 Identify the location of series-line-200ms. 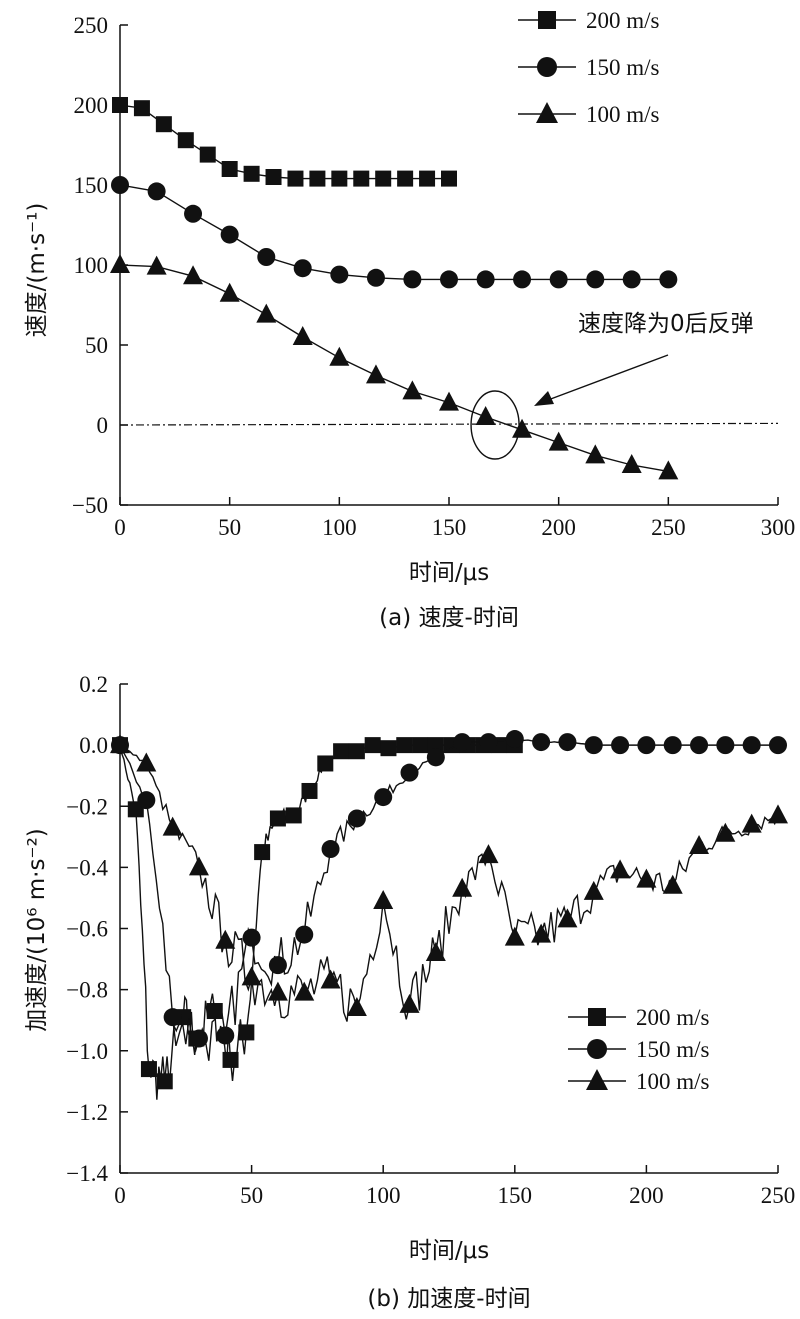
(284, 142).